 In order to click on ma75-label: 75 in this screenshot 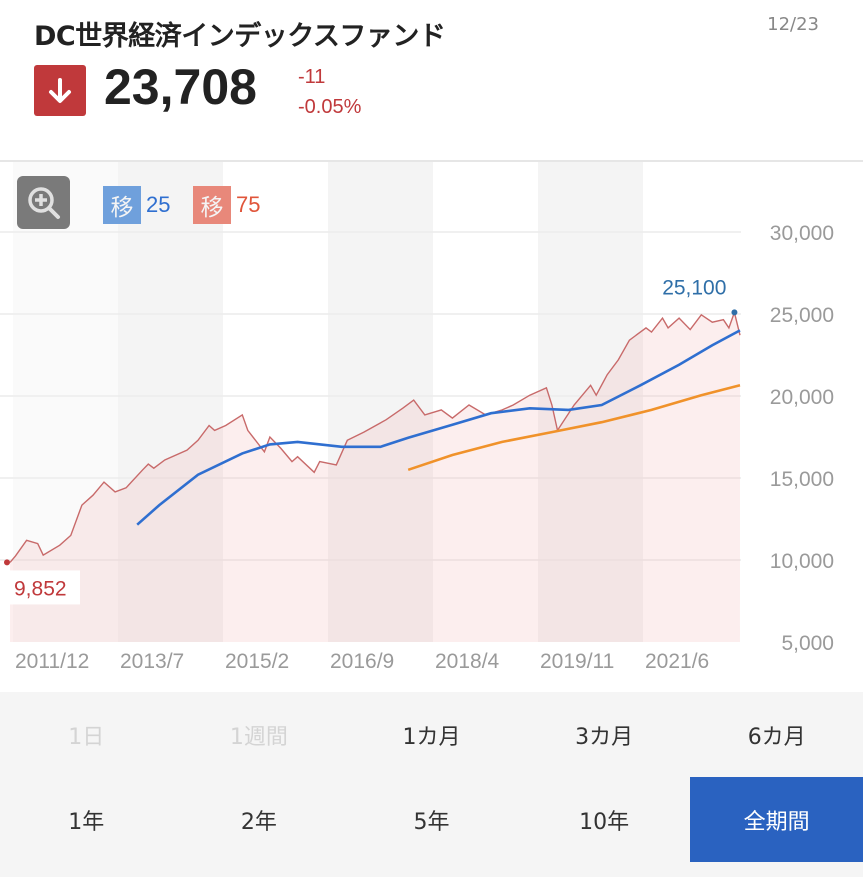, I will do `click(248, 204)`.